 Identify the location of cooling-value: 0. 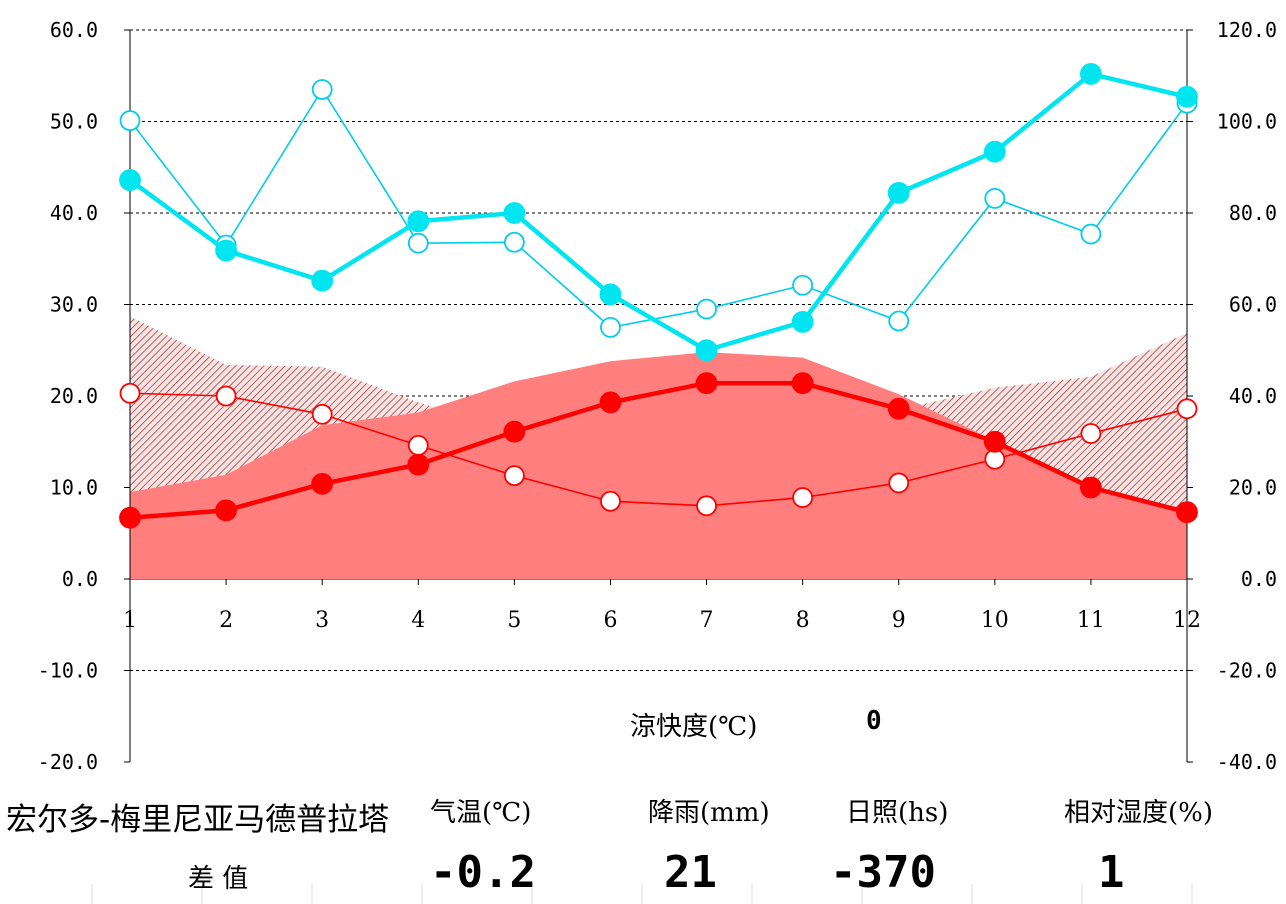
(874, 721).